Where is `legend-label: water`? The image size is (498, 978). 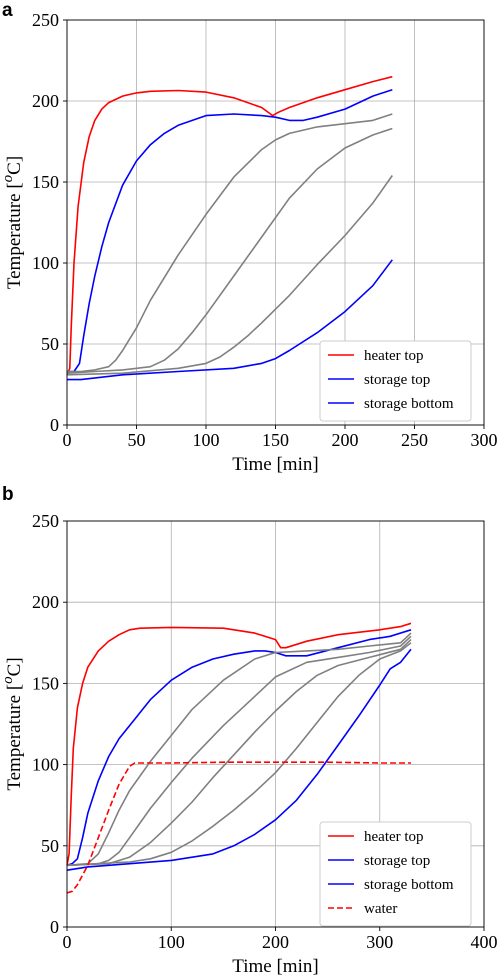
legend-label: water is located at coordinates (380, 909).